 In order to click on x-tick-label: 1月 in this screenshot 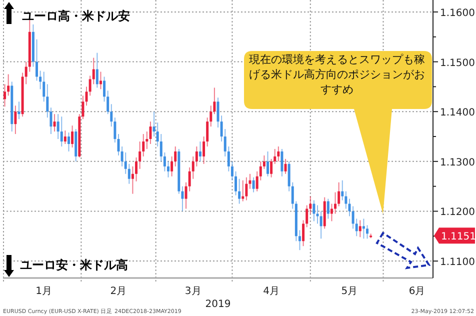, I will do `click(44, 291)`.